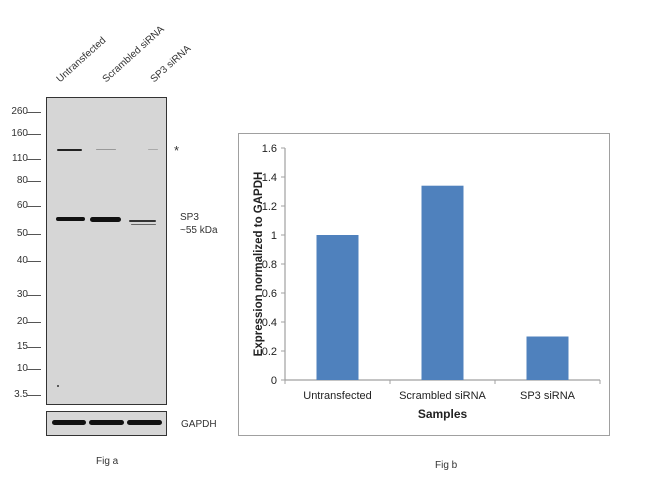 This screenshot has height=477, width=650. What do you see at coordinates (20, 158) in the screenshot?
I see `marker-label: 110` at bounding box center [20, 158].